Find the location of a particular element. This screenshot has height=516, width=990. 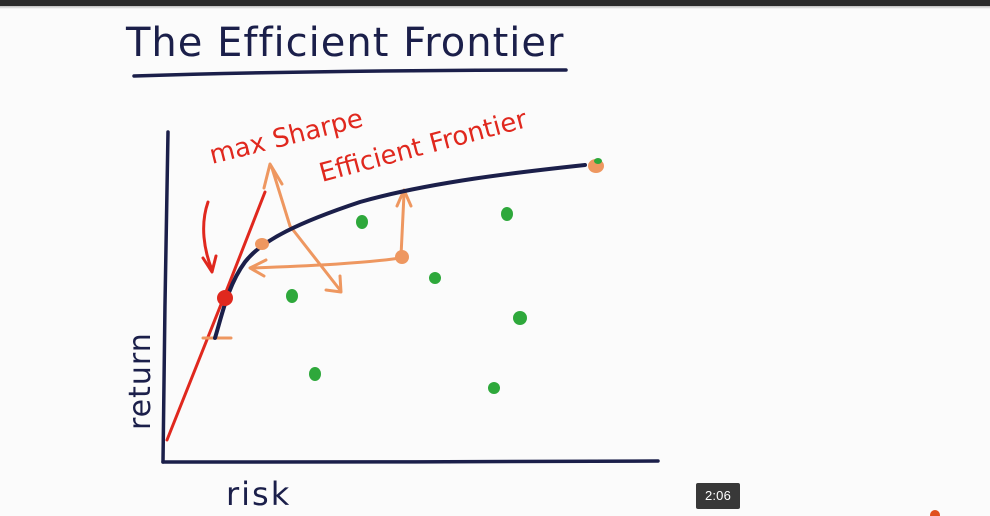

top-shadow is located at coordinates (495, 7).